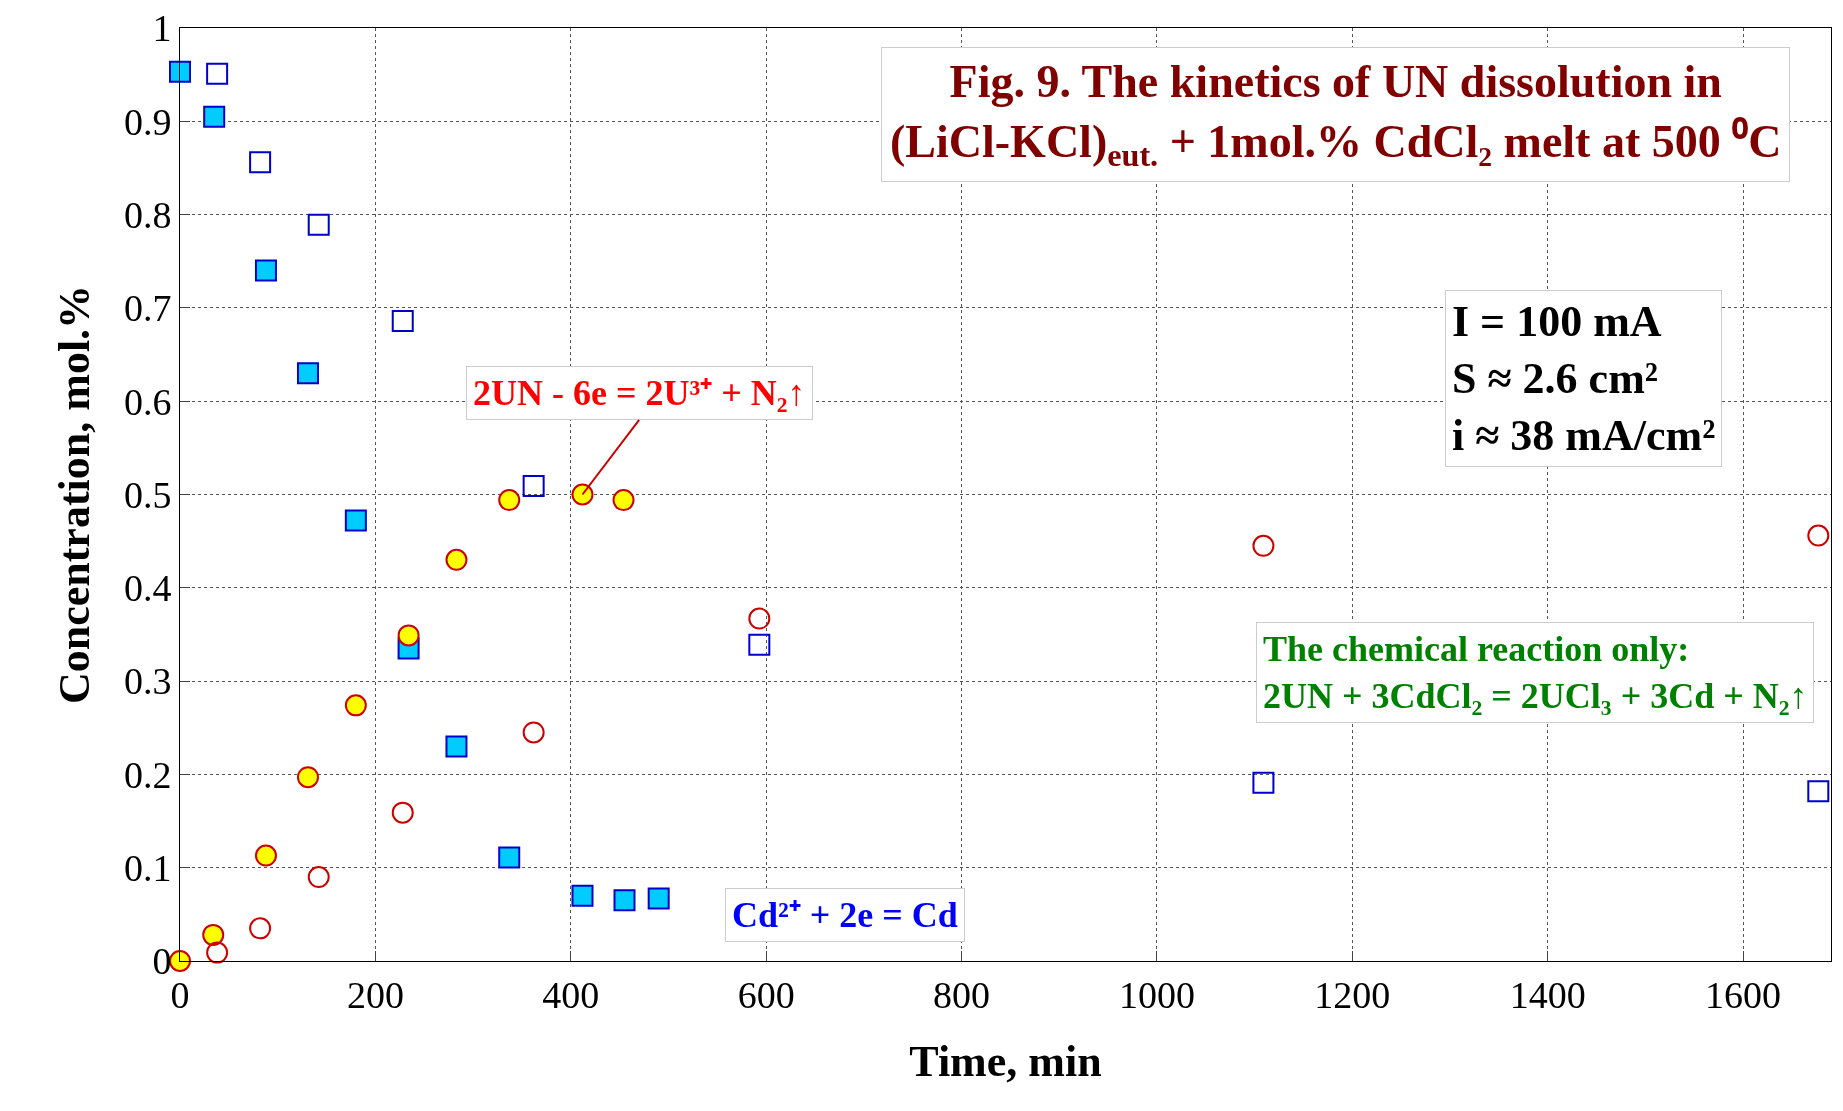  Describe the element at coordinates (74, 494) in the screenshot. I see `y-axis-title: Concentration, mol.%` at that location.